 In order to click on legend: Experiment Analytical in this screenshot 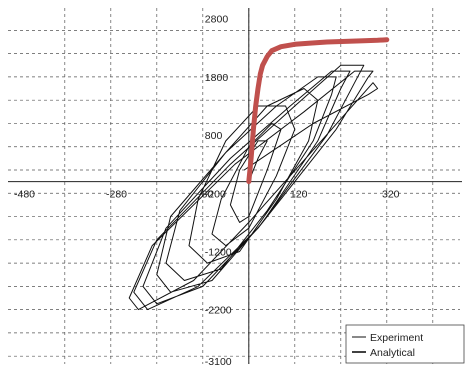, I will do `click(405, 344)`.